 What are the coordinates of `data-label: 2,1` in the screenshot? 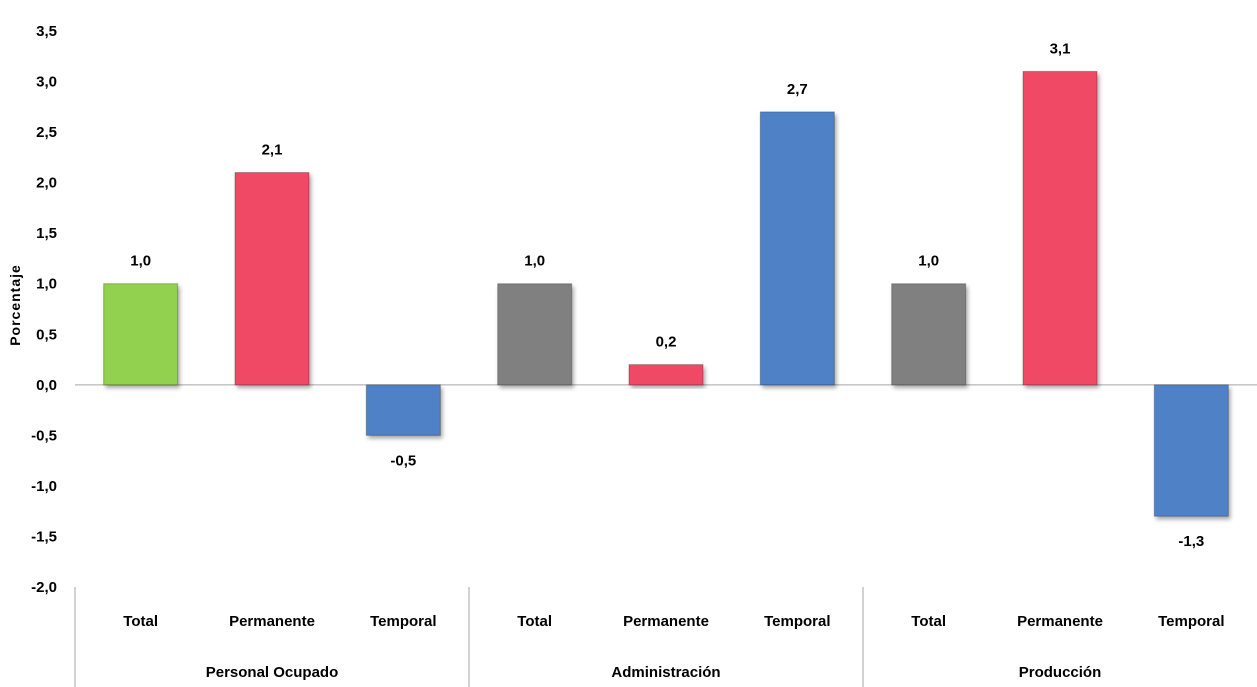 It's located at (272, 150).